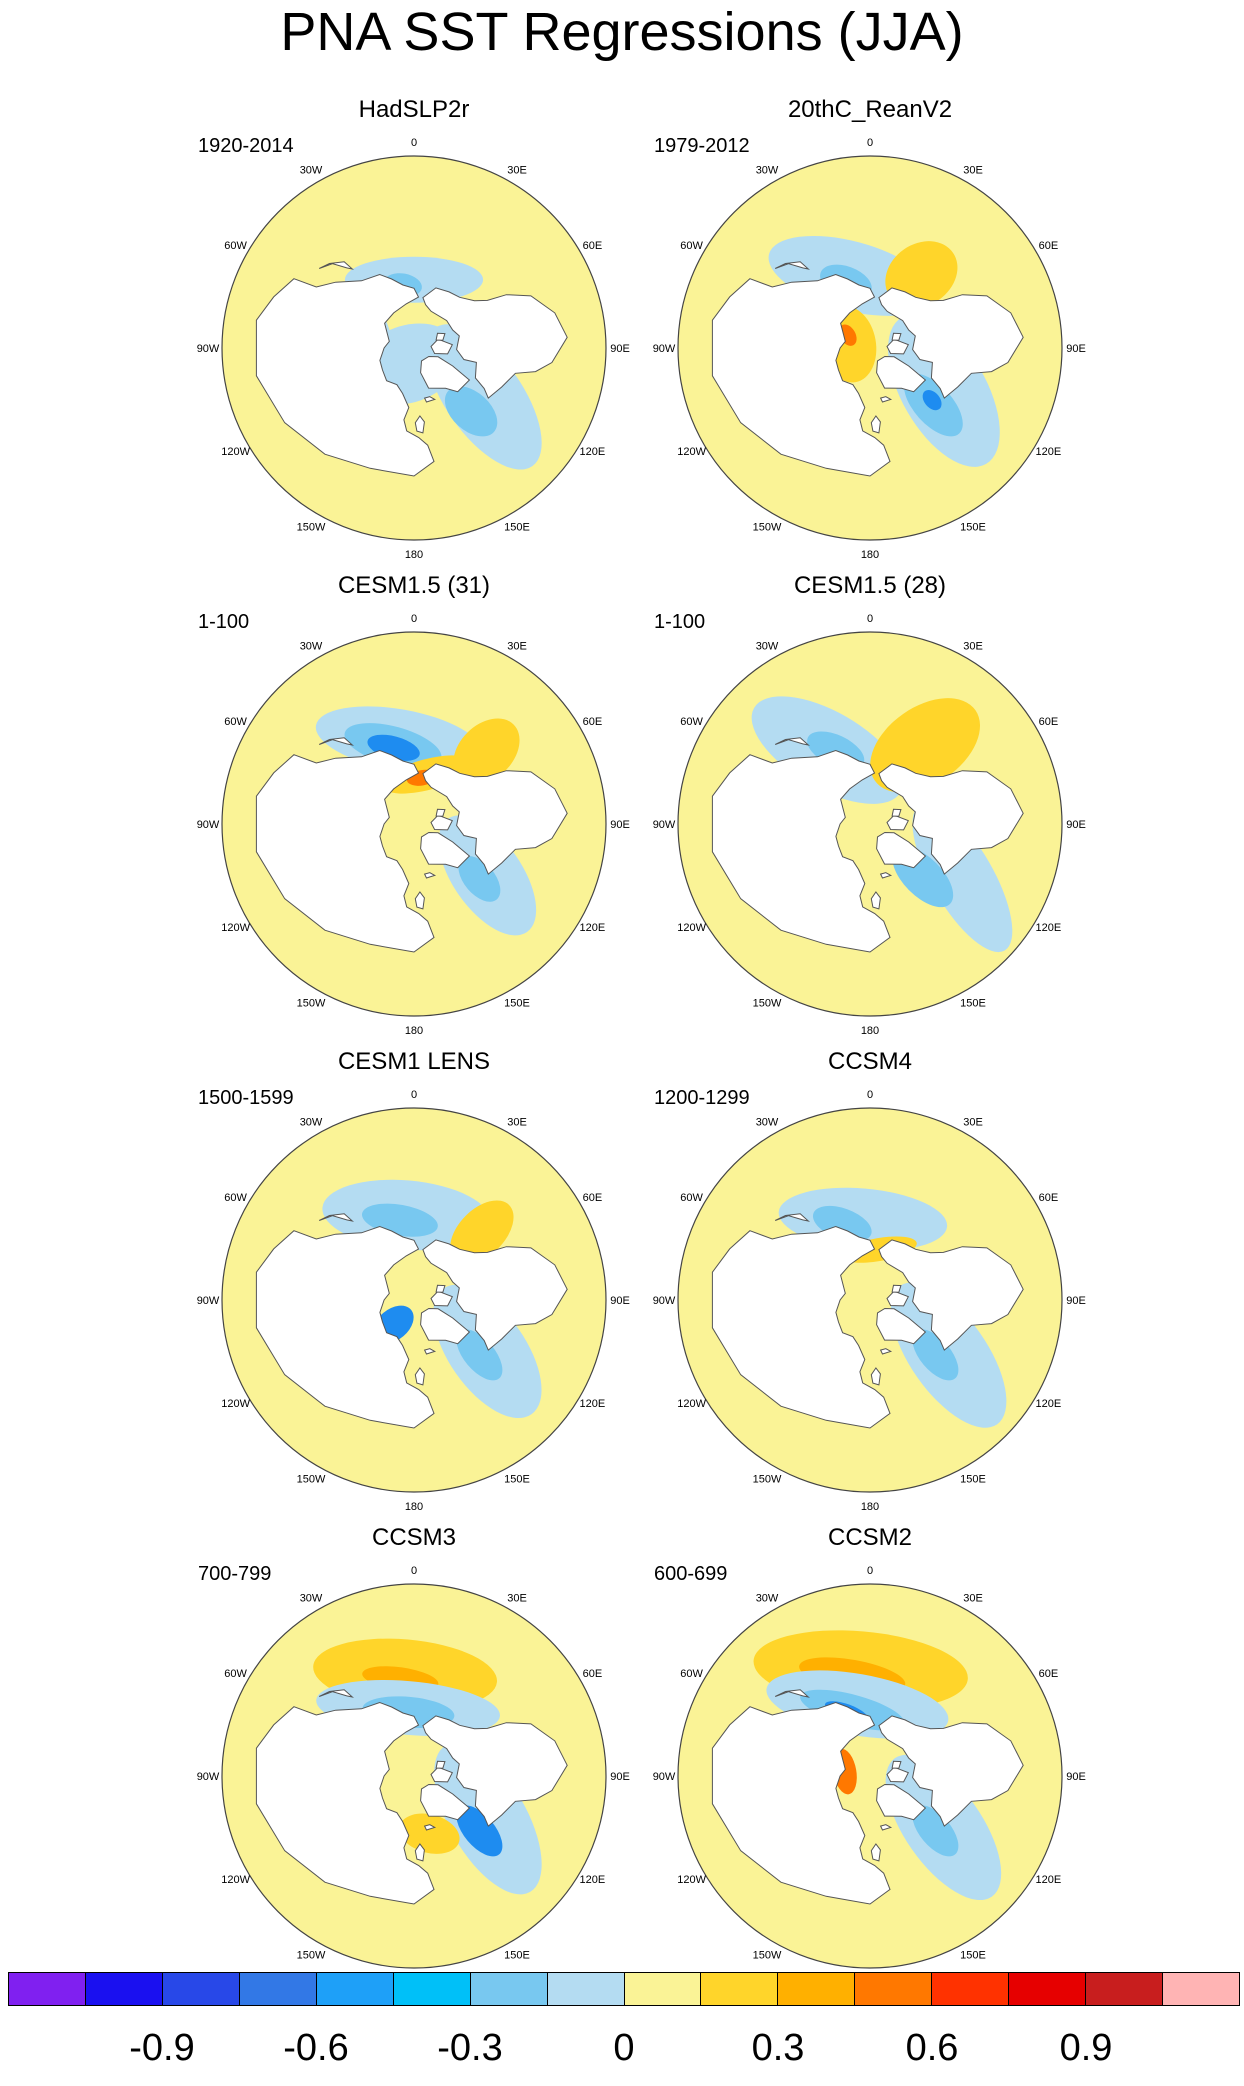 The image size is (1244, 2086). What do you see at coordinates (316, 2048) in the screenshot?
I see `colorbar-tick-label: -0.6` at bounding box center [316, 2048].